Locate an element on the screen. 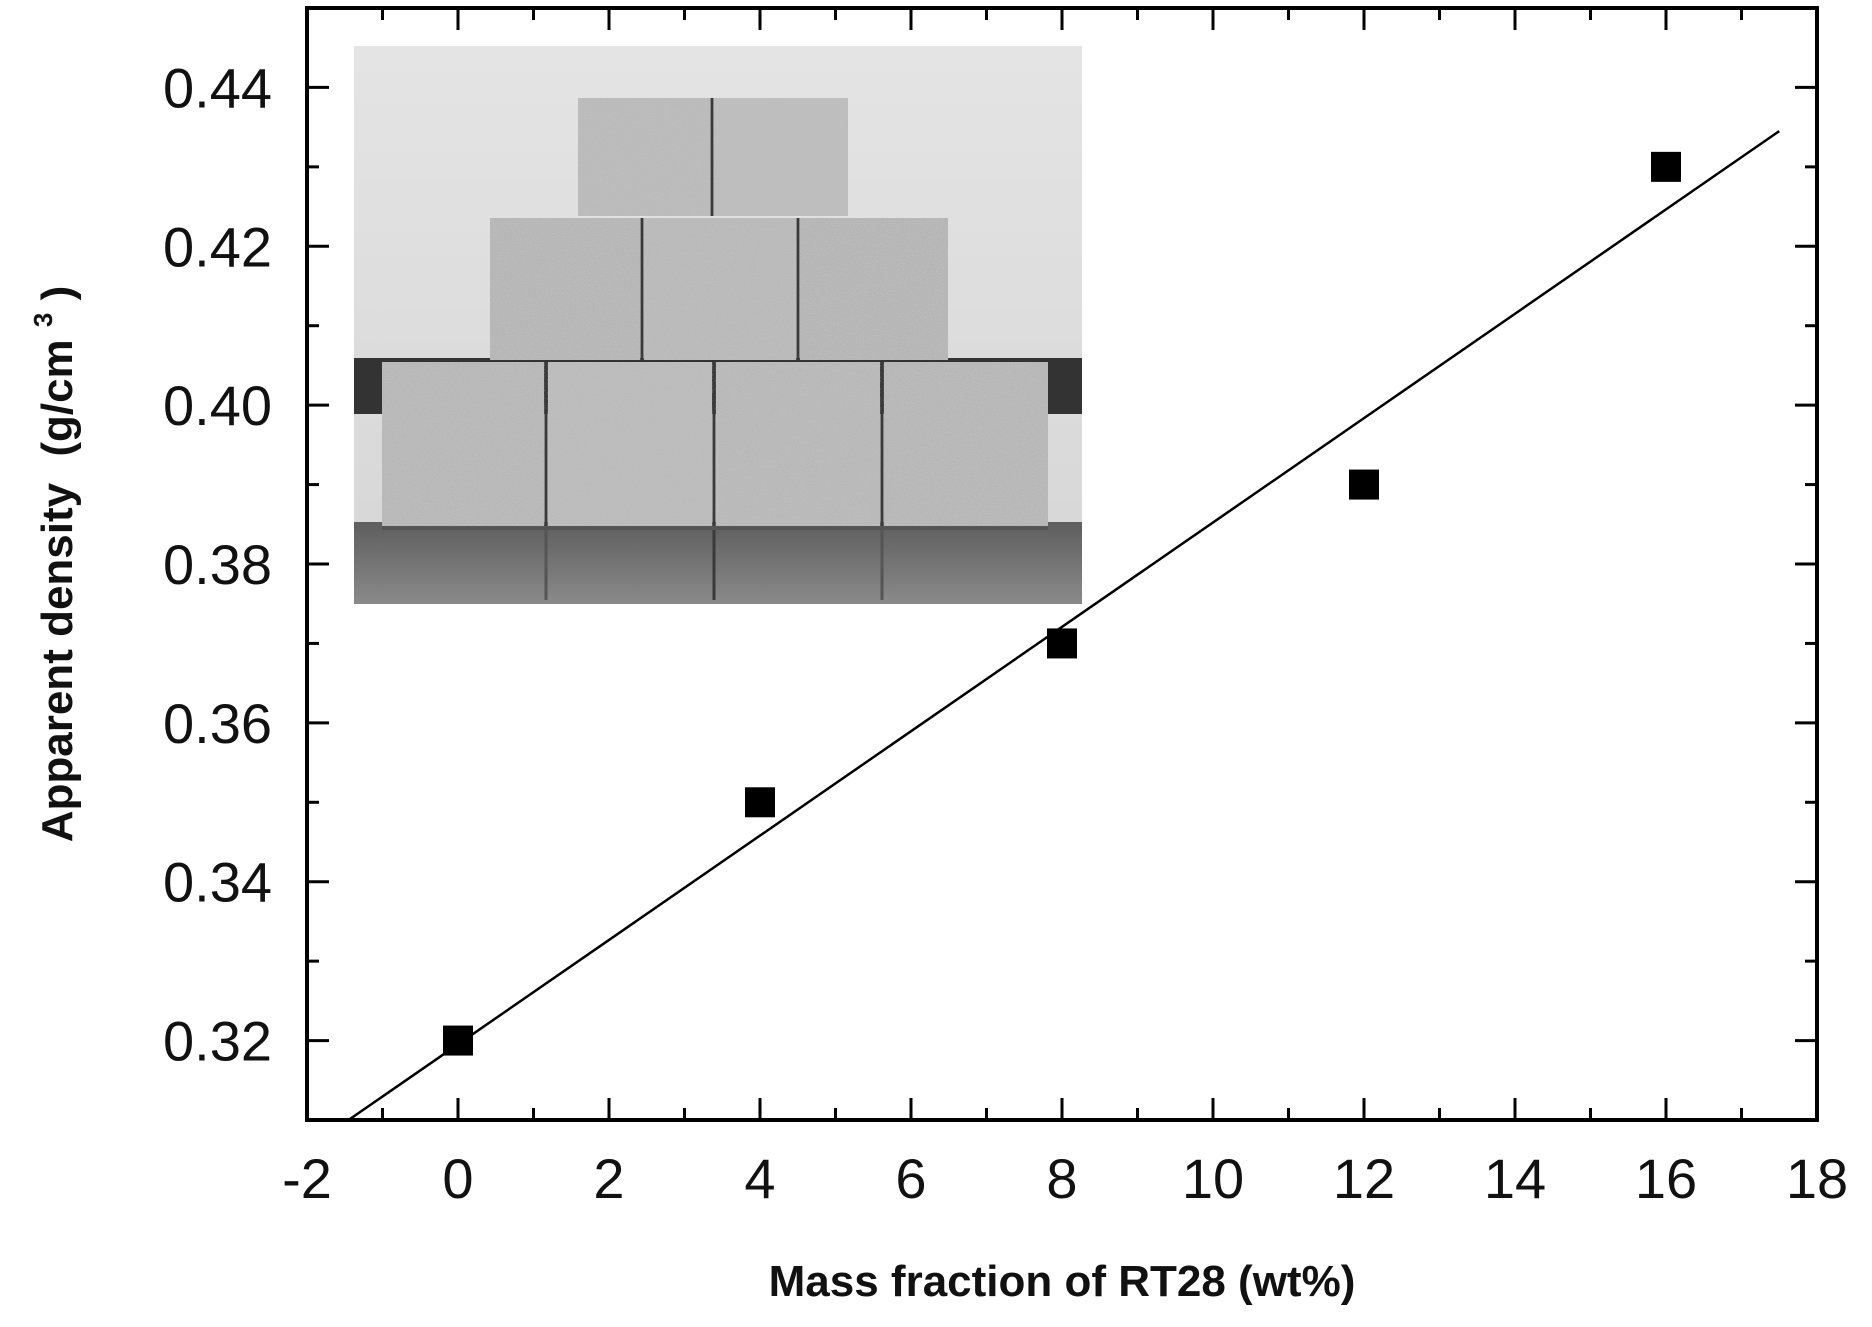 This screenshot has height=1327, width=1872. y-axis-unit-close: ) is located at coordinates (57, 293).